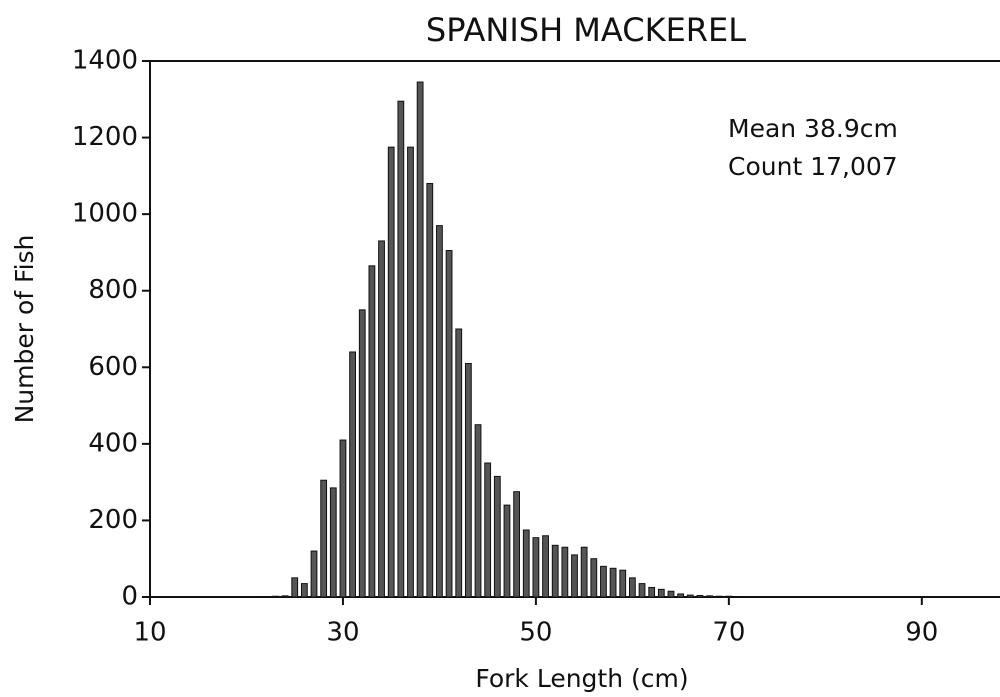  Describe the element at coordinates (105, 214) in the screenshot. I see `y-tick-label: 1000` at that location.